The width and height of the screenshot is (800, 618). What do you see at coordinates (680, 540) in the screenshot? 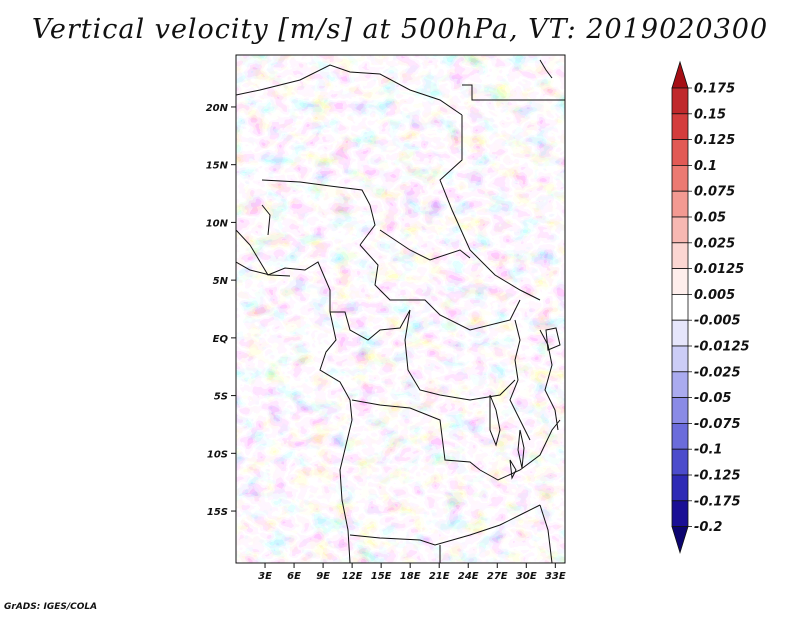
I see `colorbar-bottom-arrow` at bounding box center [680, 540].